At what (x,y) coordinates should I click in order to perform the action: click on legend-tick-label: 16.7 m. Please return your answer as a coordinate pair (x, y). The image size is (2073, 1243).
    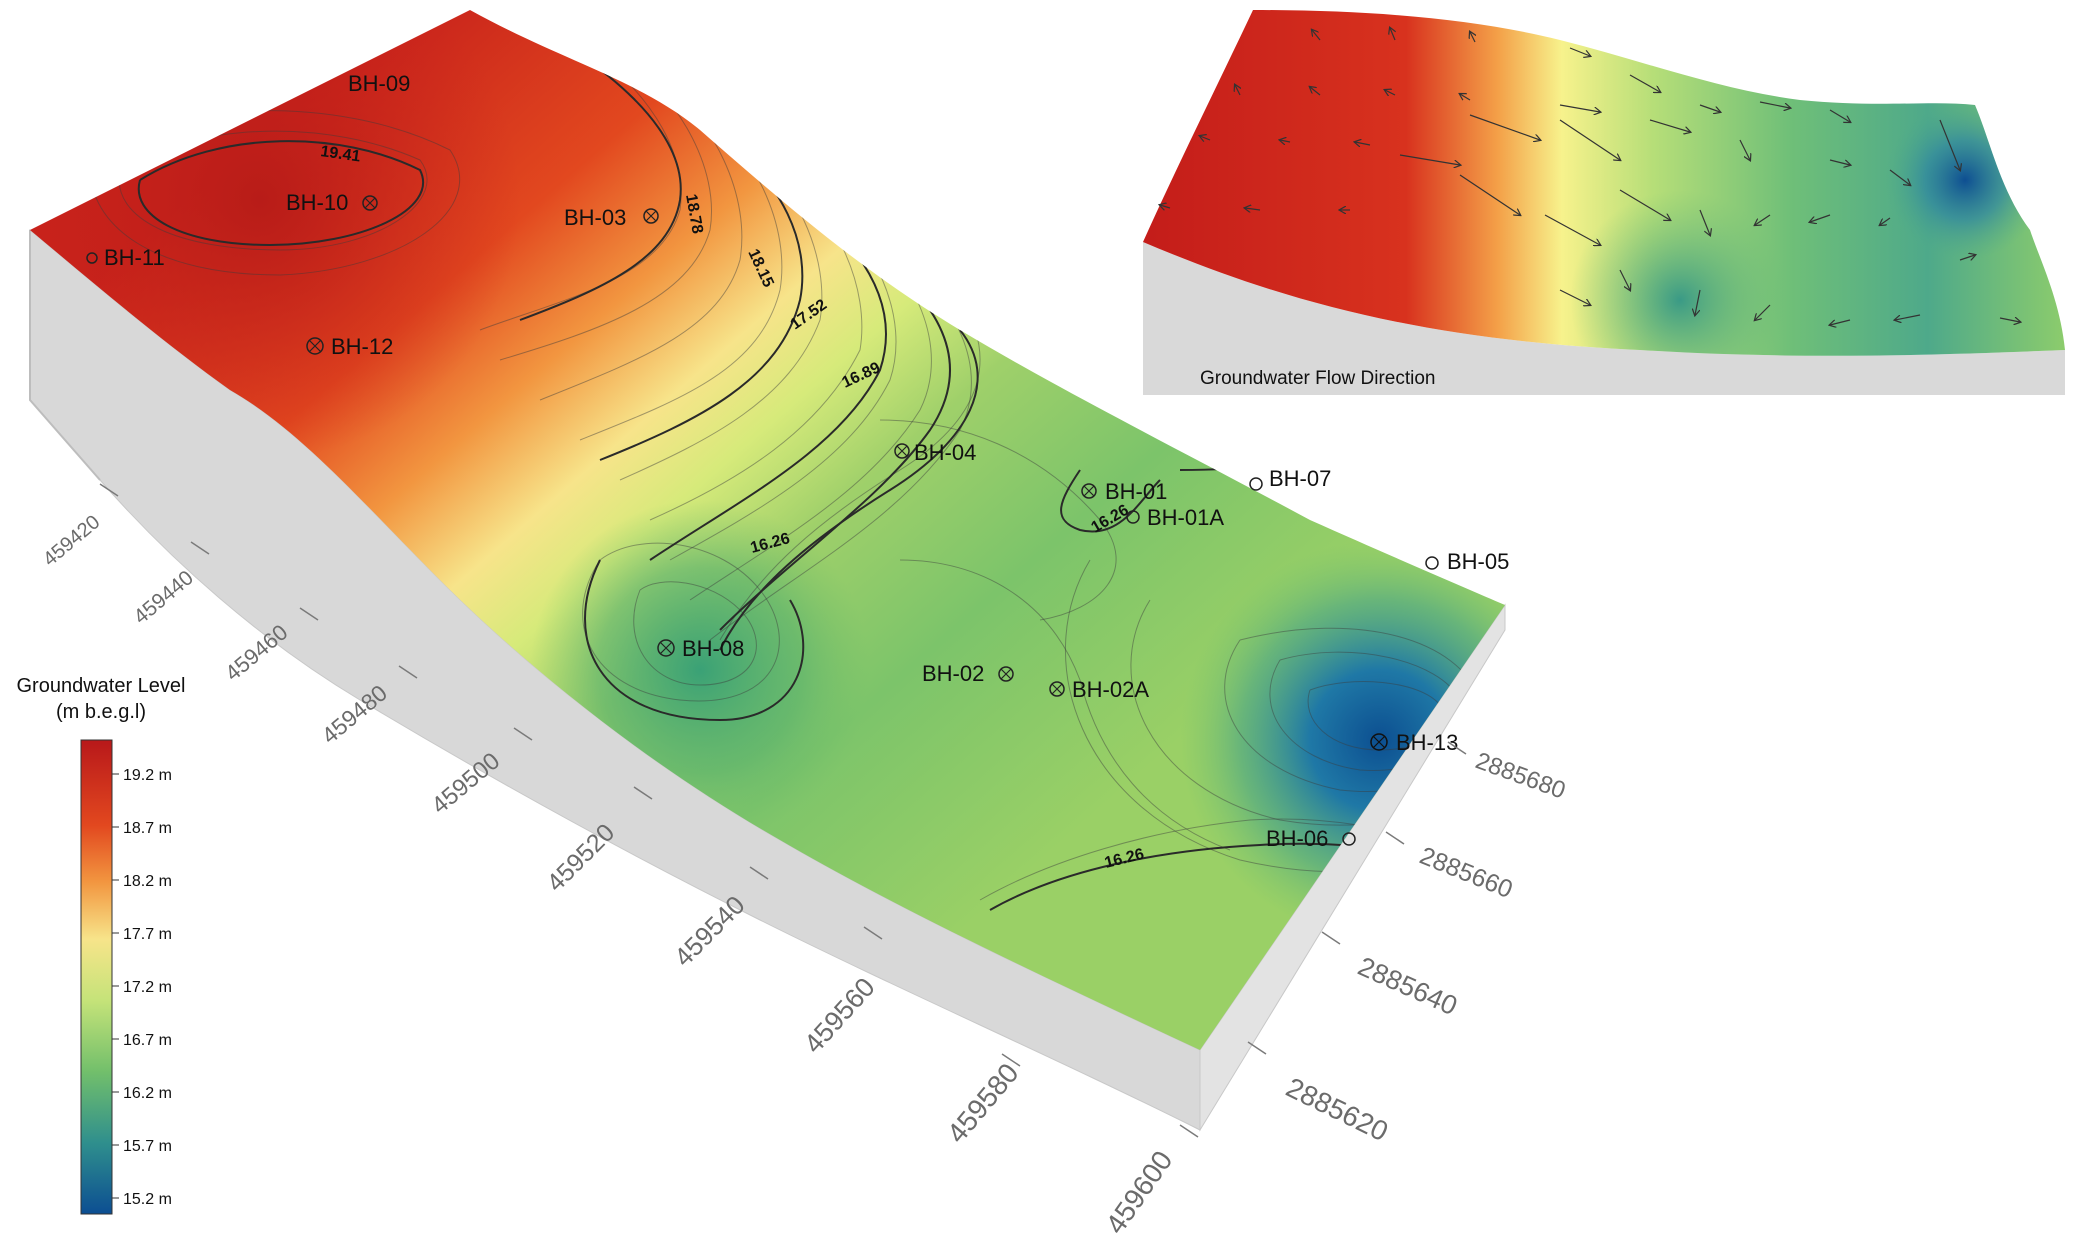
    Looking at the image, I should click on (147, 1040).